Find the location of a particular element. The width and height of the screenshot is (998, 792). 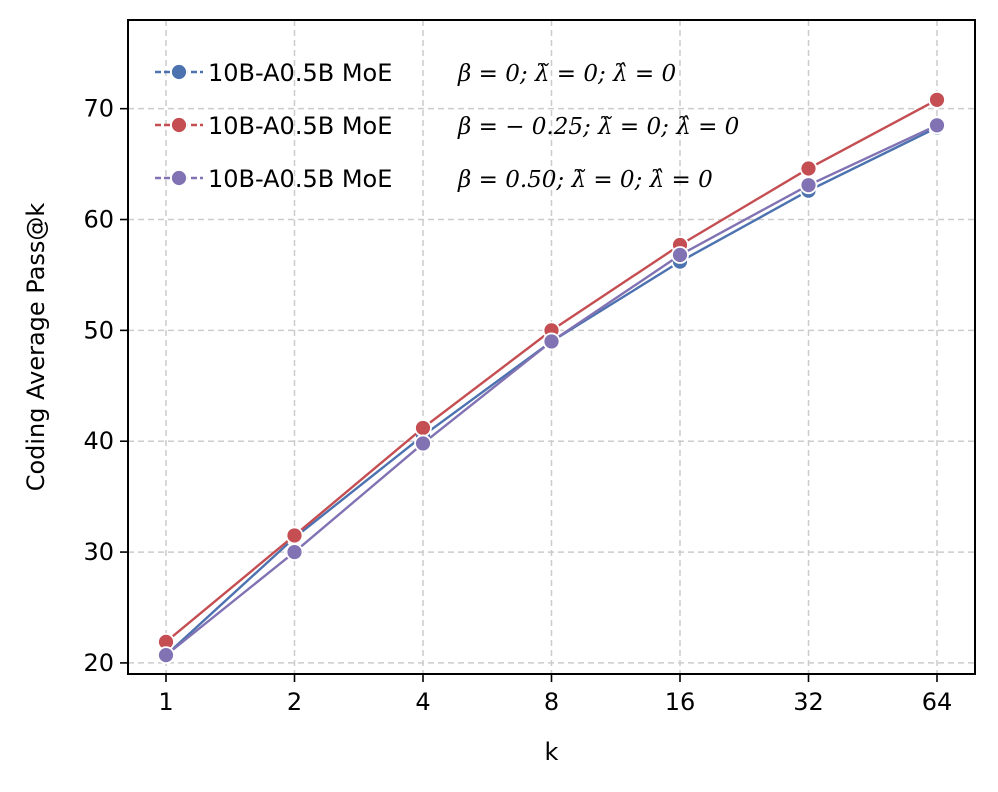

x-tick-label: 16 is located at coordinates (680, 702).